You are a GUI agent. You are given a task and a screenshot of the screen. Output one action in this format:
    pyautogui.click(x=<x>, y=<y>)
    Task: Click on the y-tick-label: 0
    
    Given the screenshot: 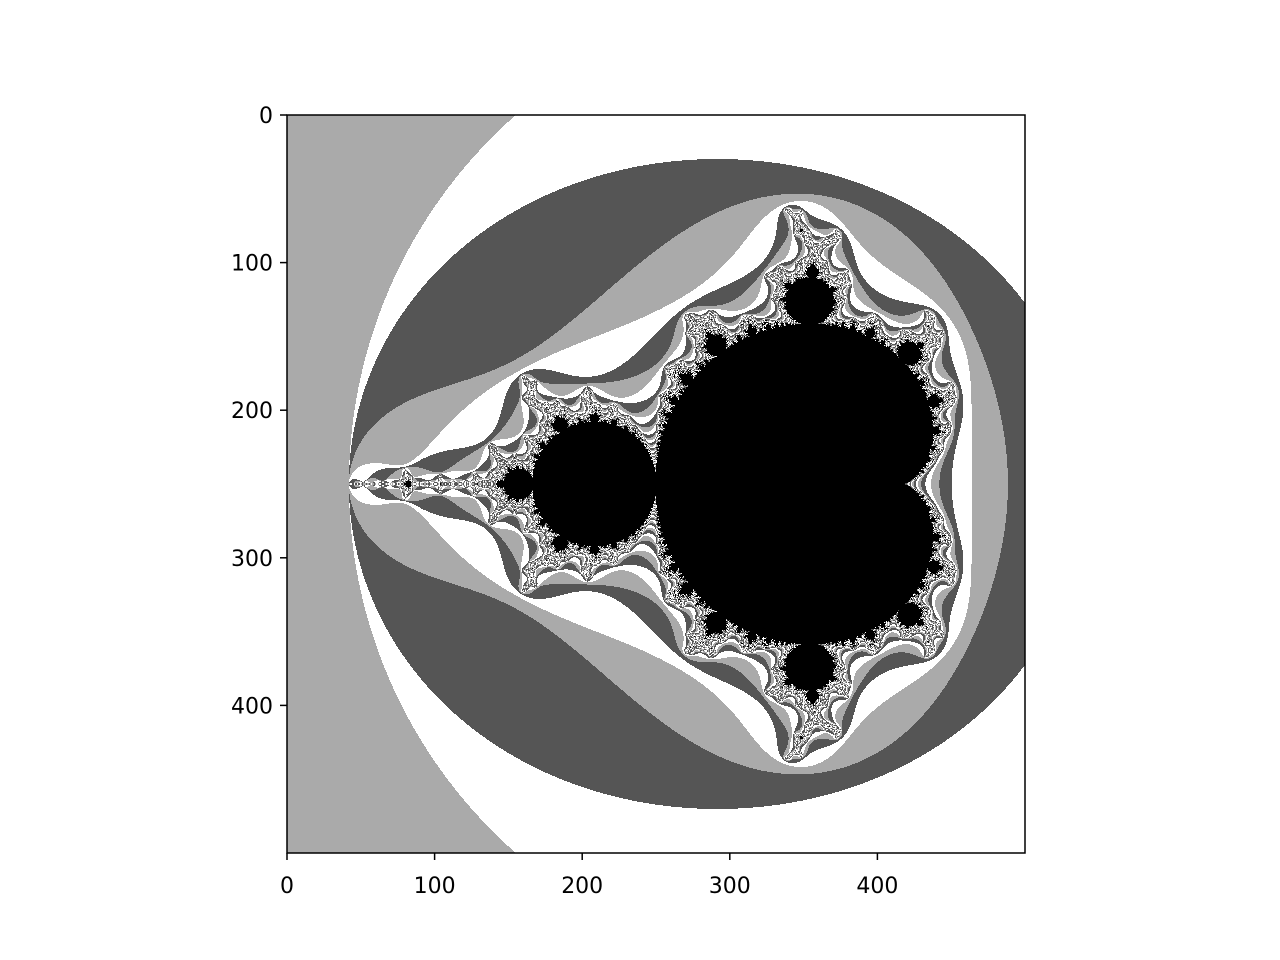 What is the action you would take?
    pyautogui.click(x=266, y=116)
    